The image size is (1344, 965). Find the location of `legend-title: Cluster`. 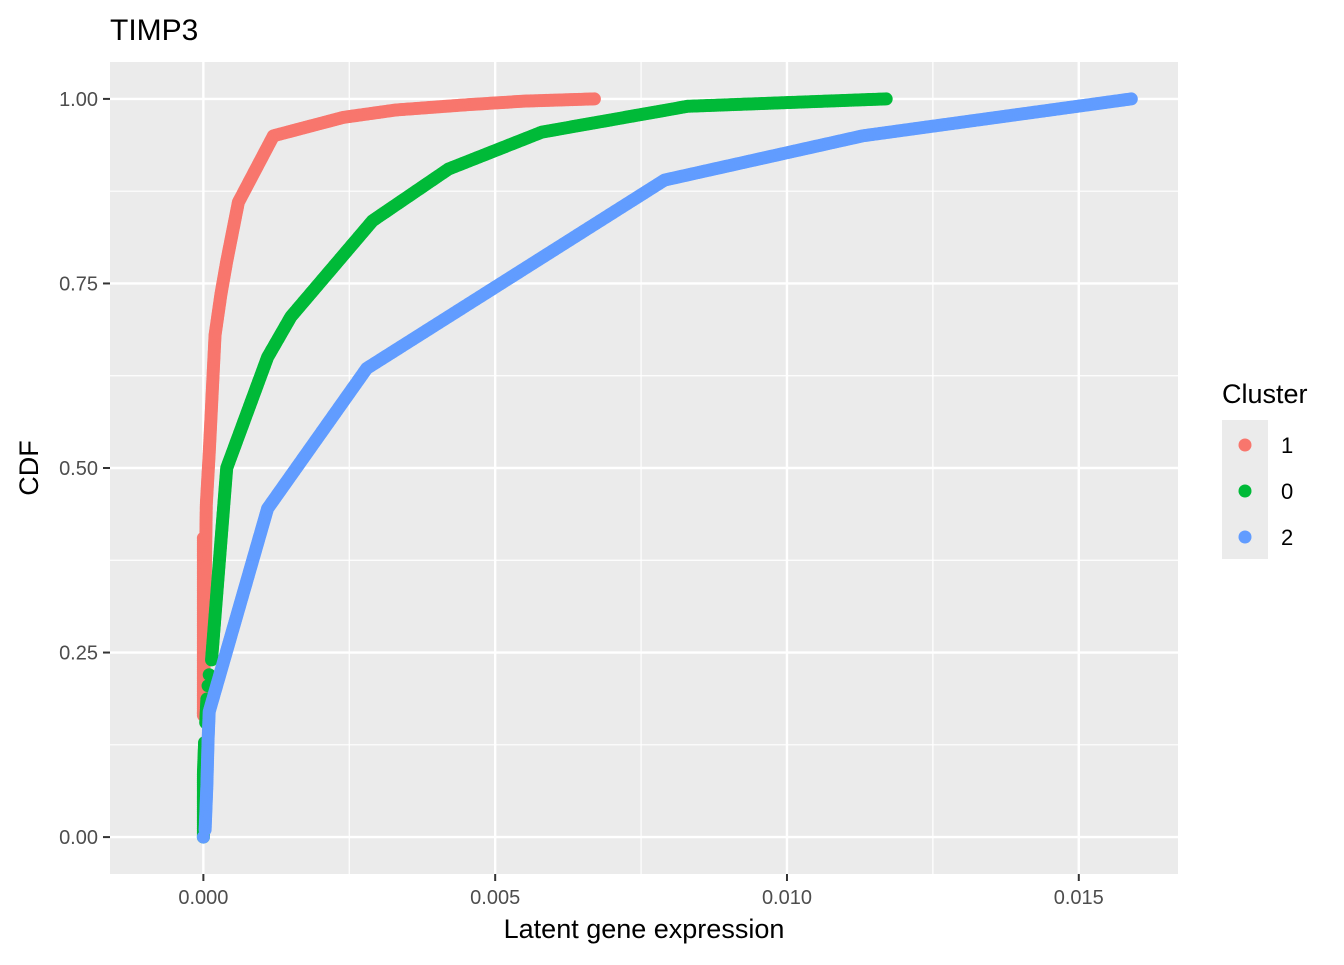

legend-title: Cluster is located at coordinates (1265, 394).